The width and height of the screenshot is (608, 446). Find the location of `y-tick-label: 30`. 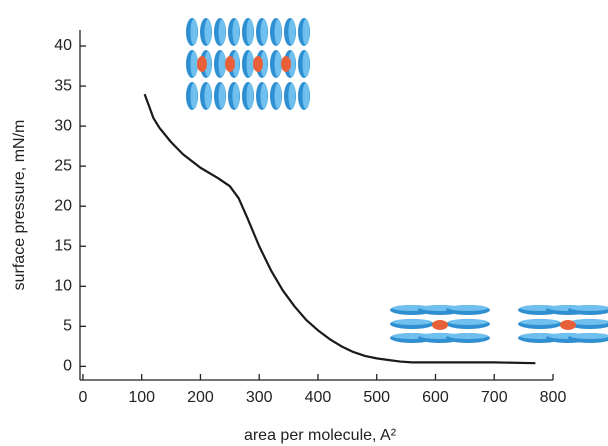

y-tick-label: 30 is located at coordinates (63, 125).